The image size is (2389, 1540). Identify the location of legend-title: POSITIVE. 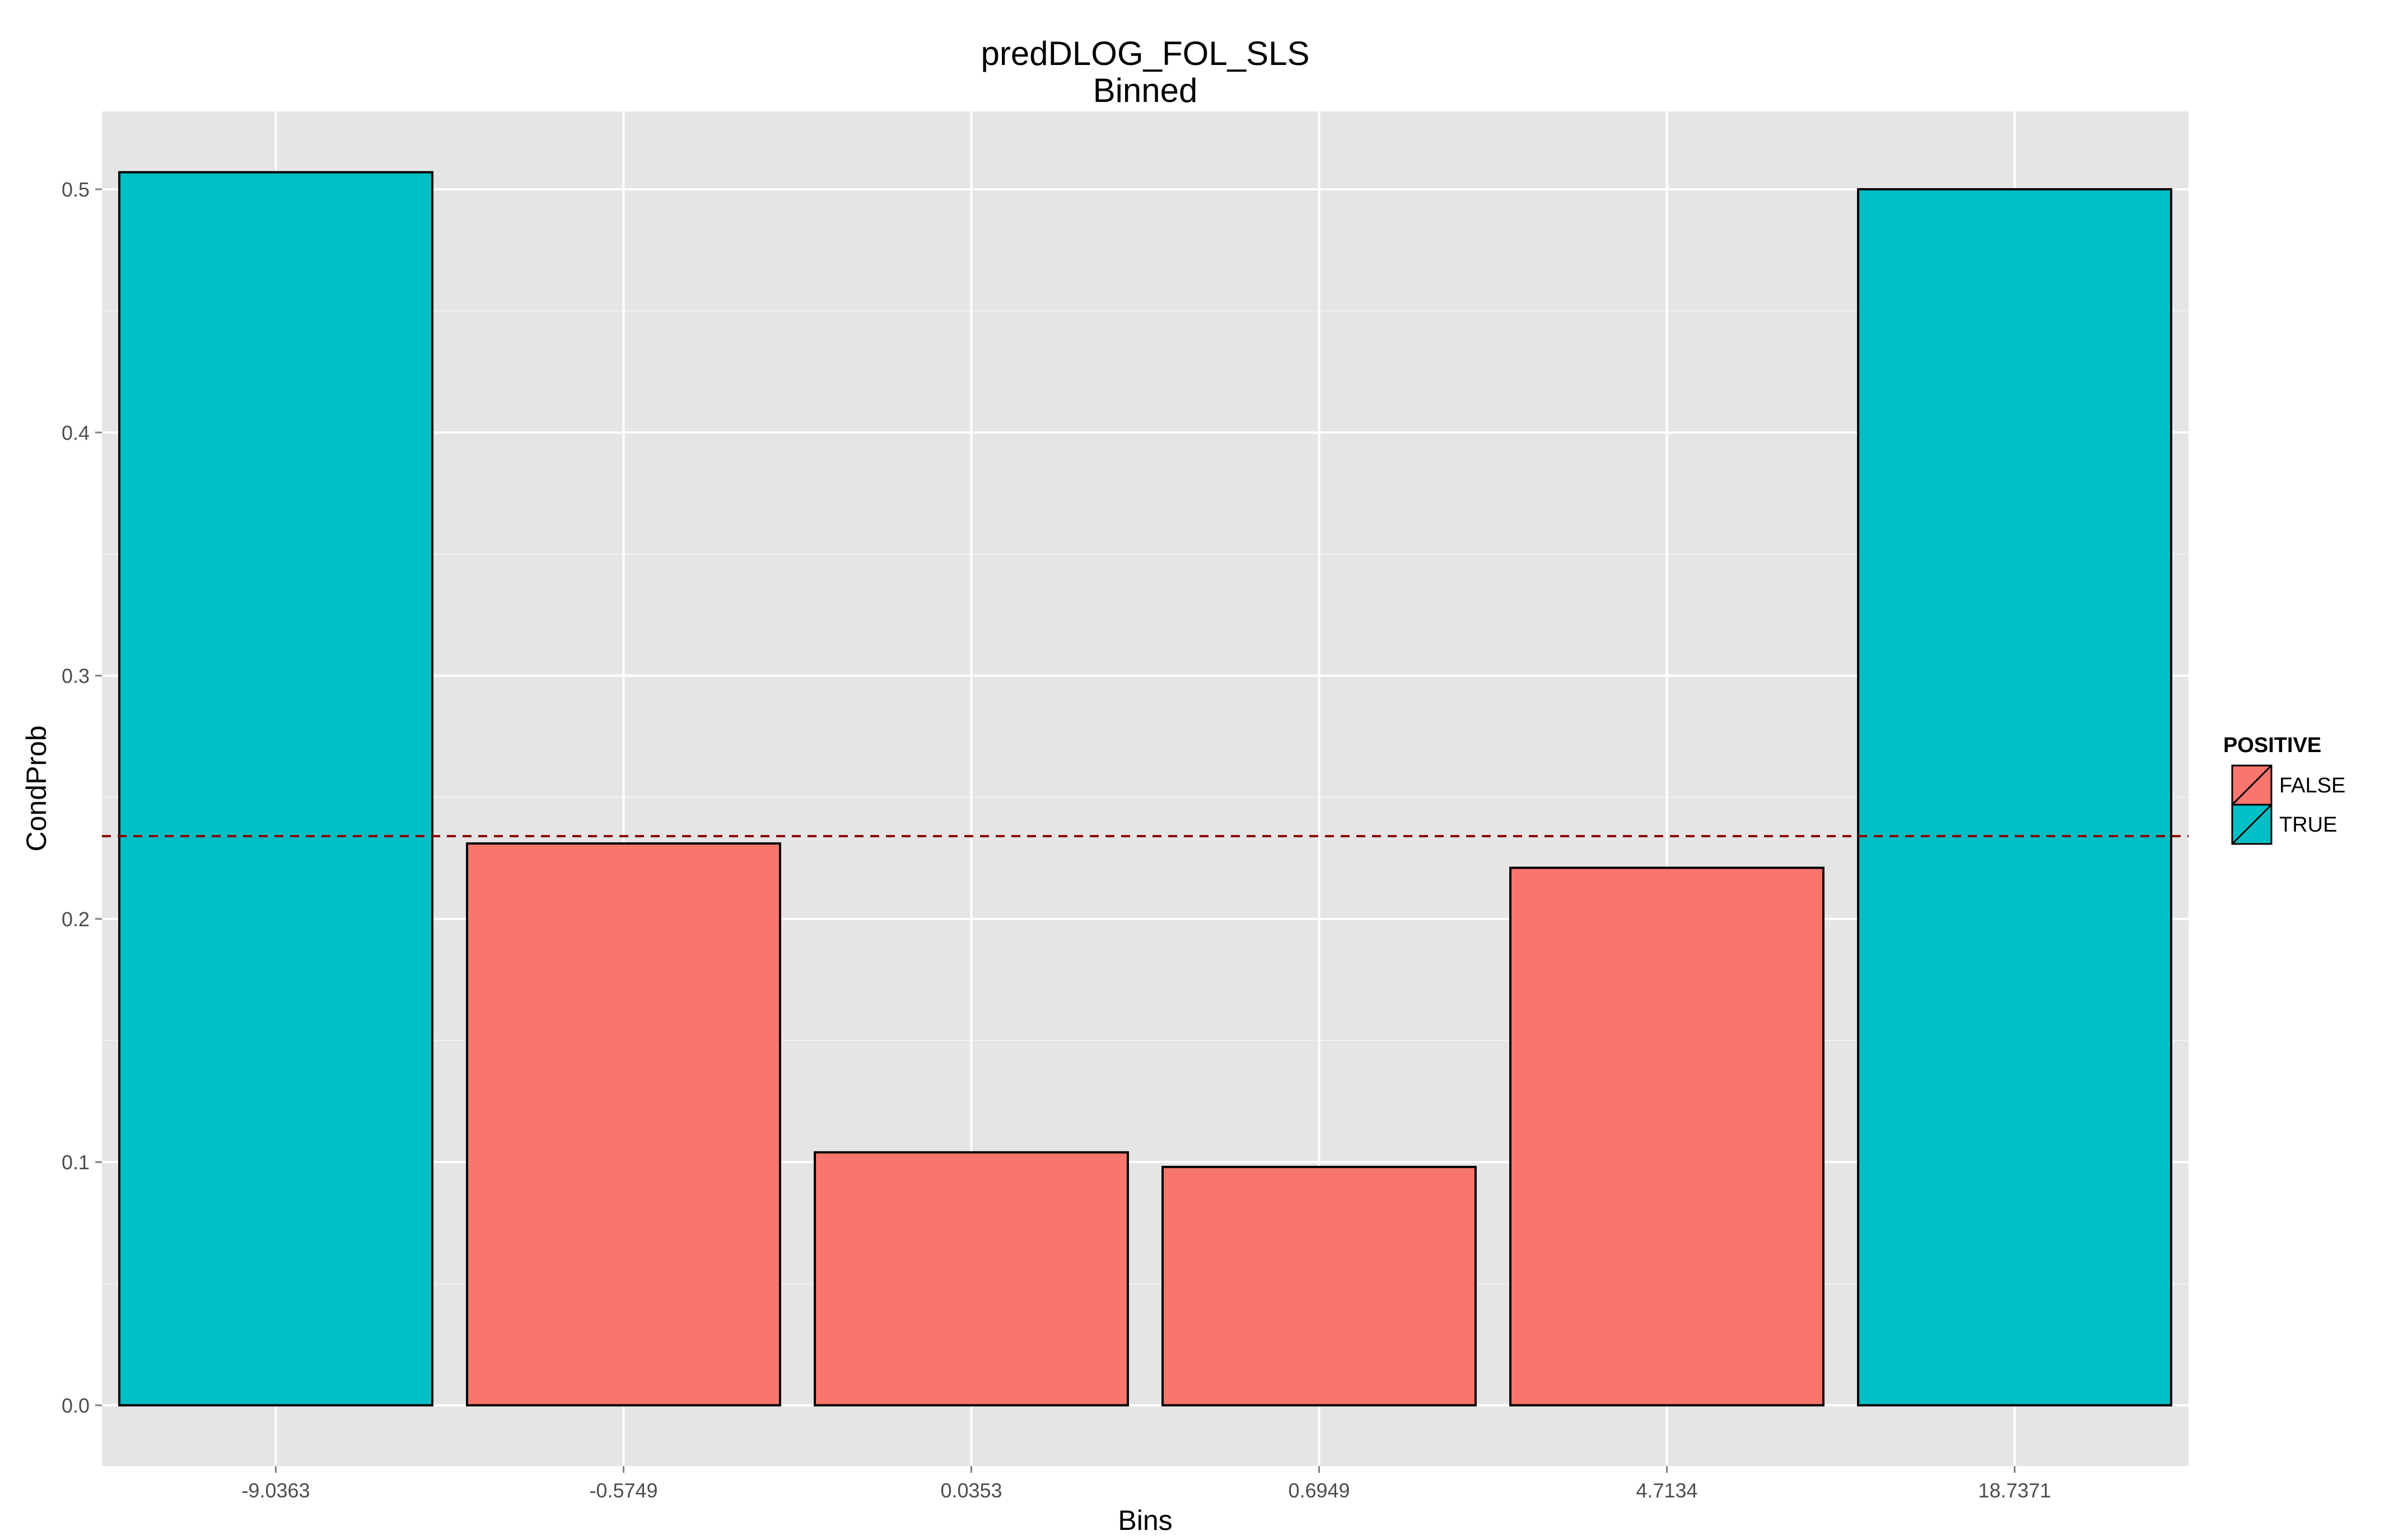
(2272, 746).